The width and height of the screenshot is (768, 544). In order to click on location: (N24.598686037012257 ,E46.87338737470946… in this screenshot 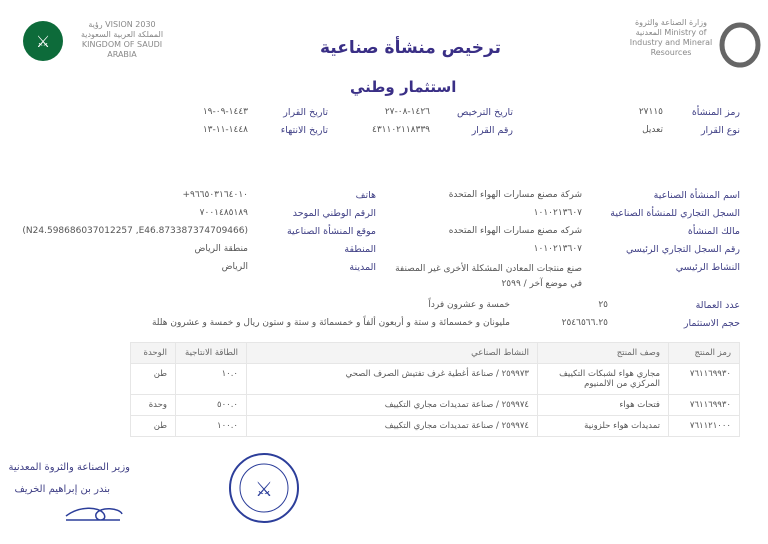, I will do `click(135, 231)`.